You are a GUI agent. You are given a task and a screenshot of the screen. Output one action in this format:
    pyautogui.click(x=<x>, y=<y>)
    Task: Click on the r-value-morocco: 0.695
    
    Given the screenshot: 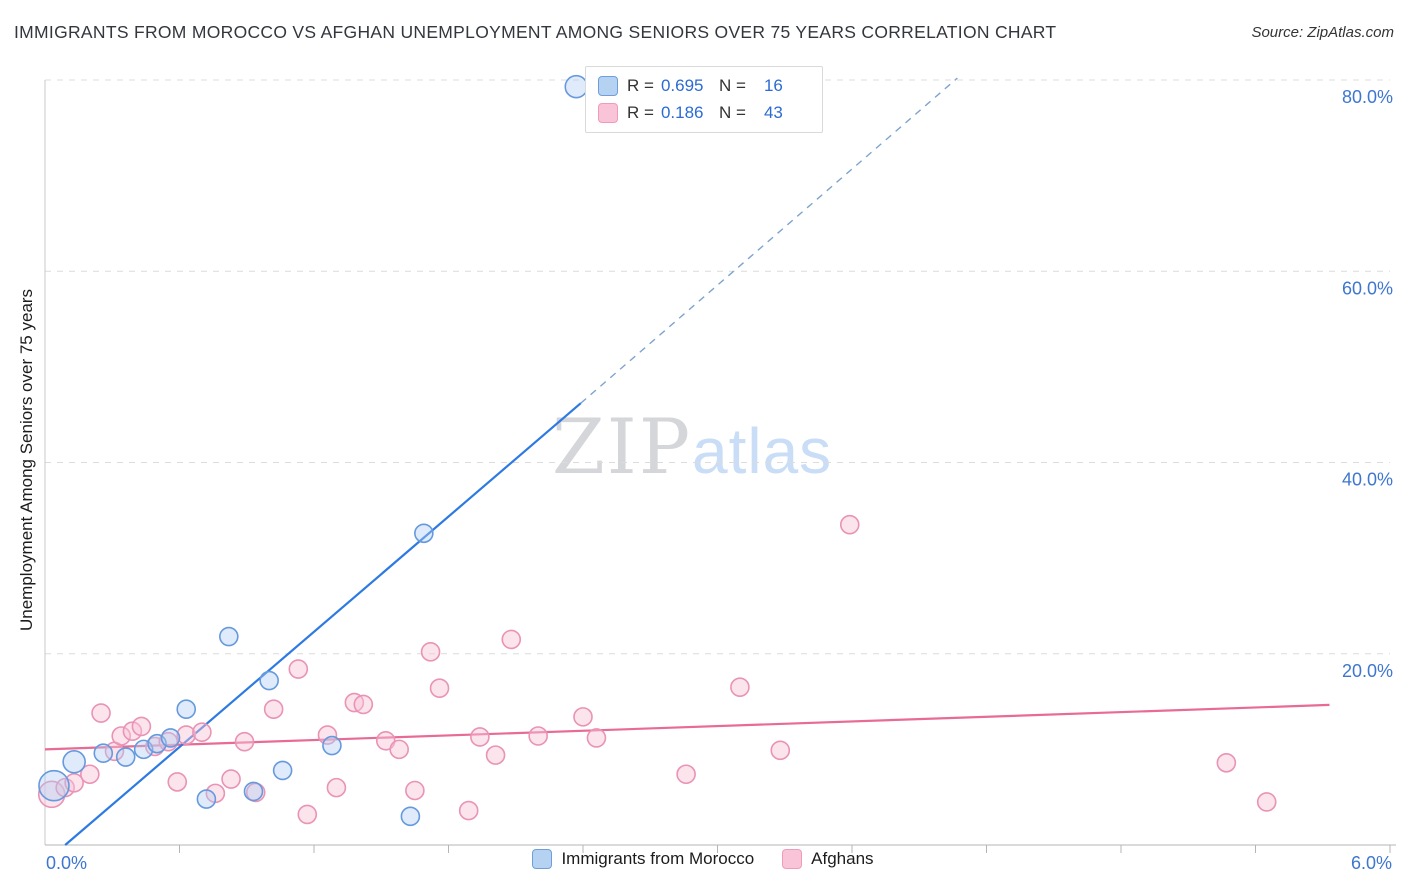 What is the action you would take?
    pyautogui.click(x=682, y=85)
    